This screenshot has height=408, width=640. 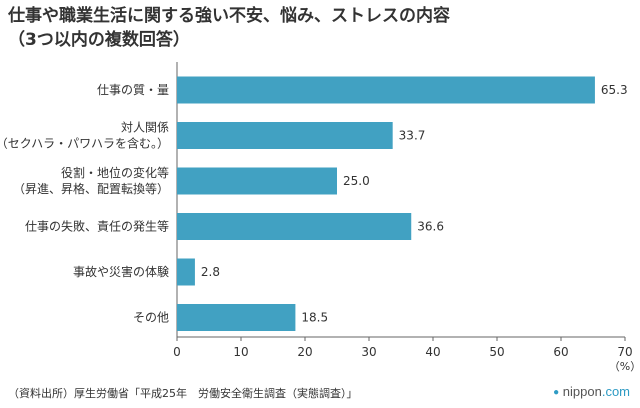 I want to click on brand-domain: .com, so click(x=615, y=391).